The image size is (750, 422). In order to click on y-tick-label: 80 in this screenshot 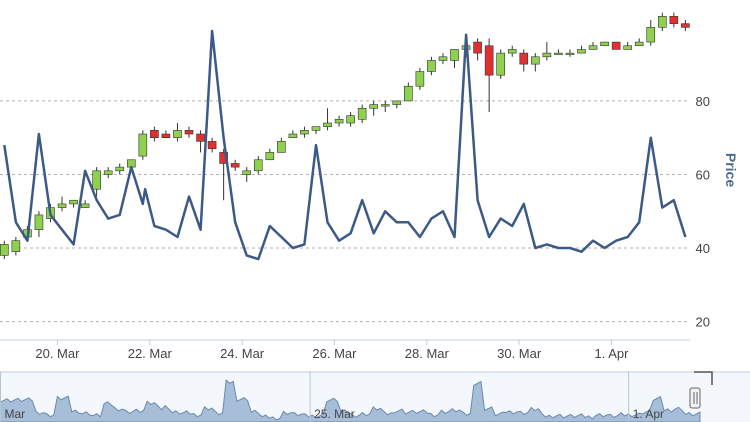, I will do `click(703, 101)`.